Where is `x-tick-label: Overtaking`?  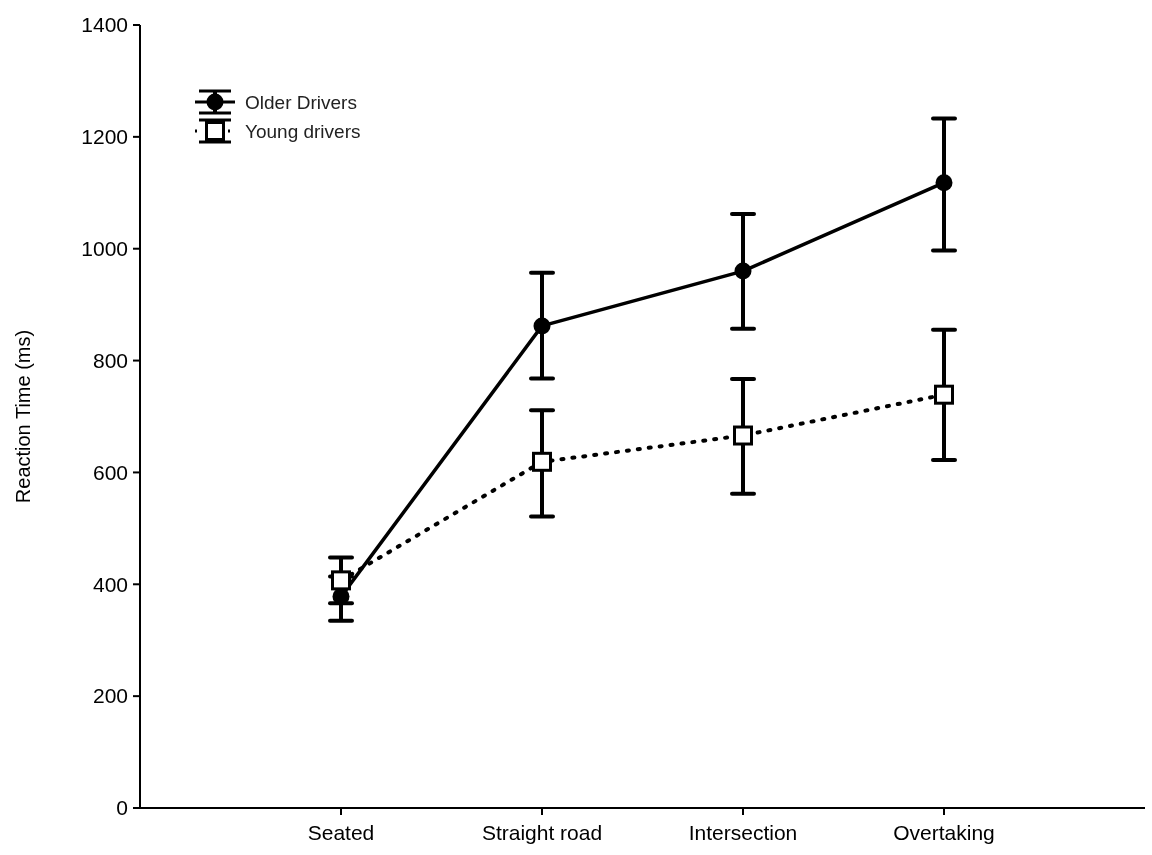 x-tick-label: Overtaking is located at coordinates (944, 832).